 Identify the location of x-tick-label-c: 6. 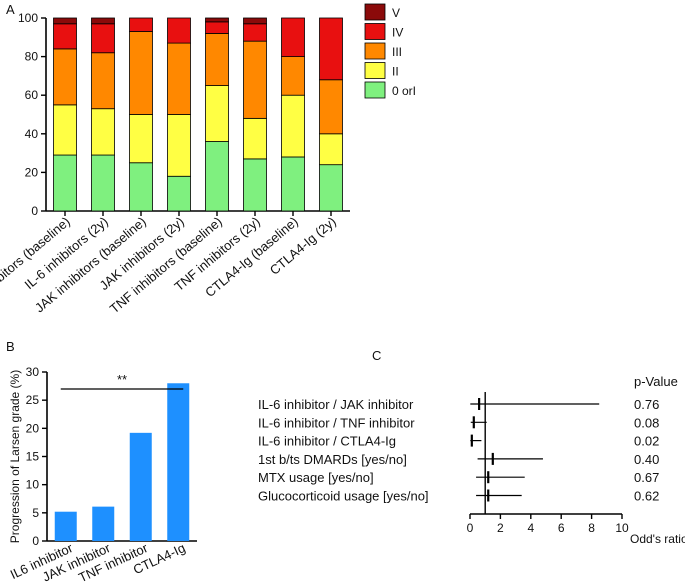
(561, 528).